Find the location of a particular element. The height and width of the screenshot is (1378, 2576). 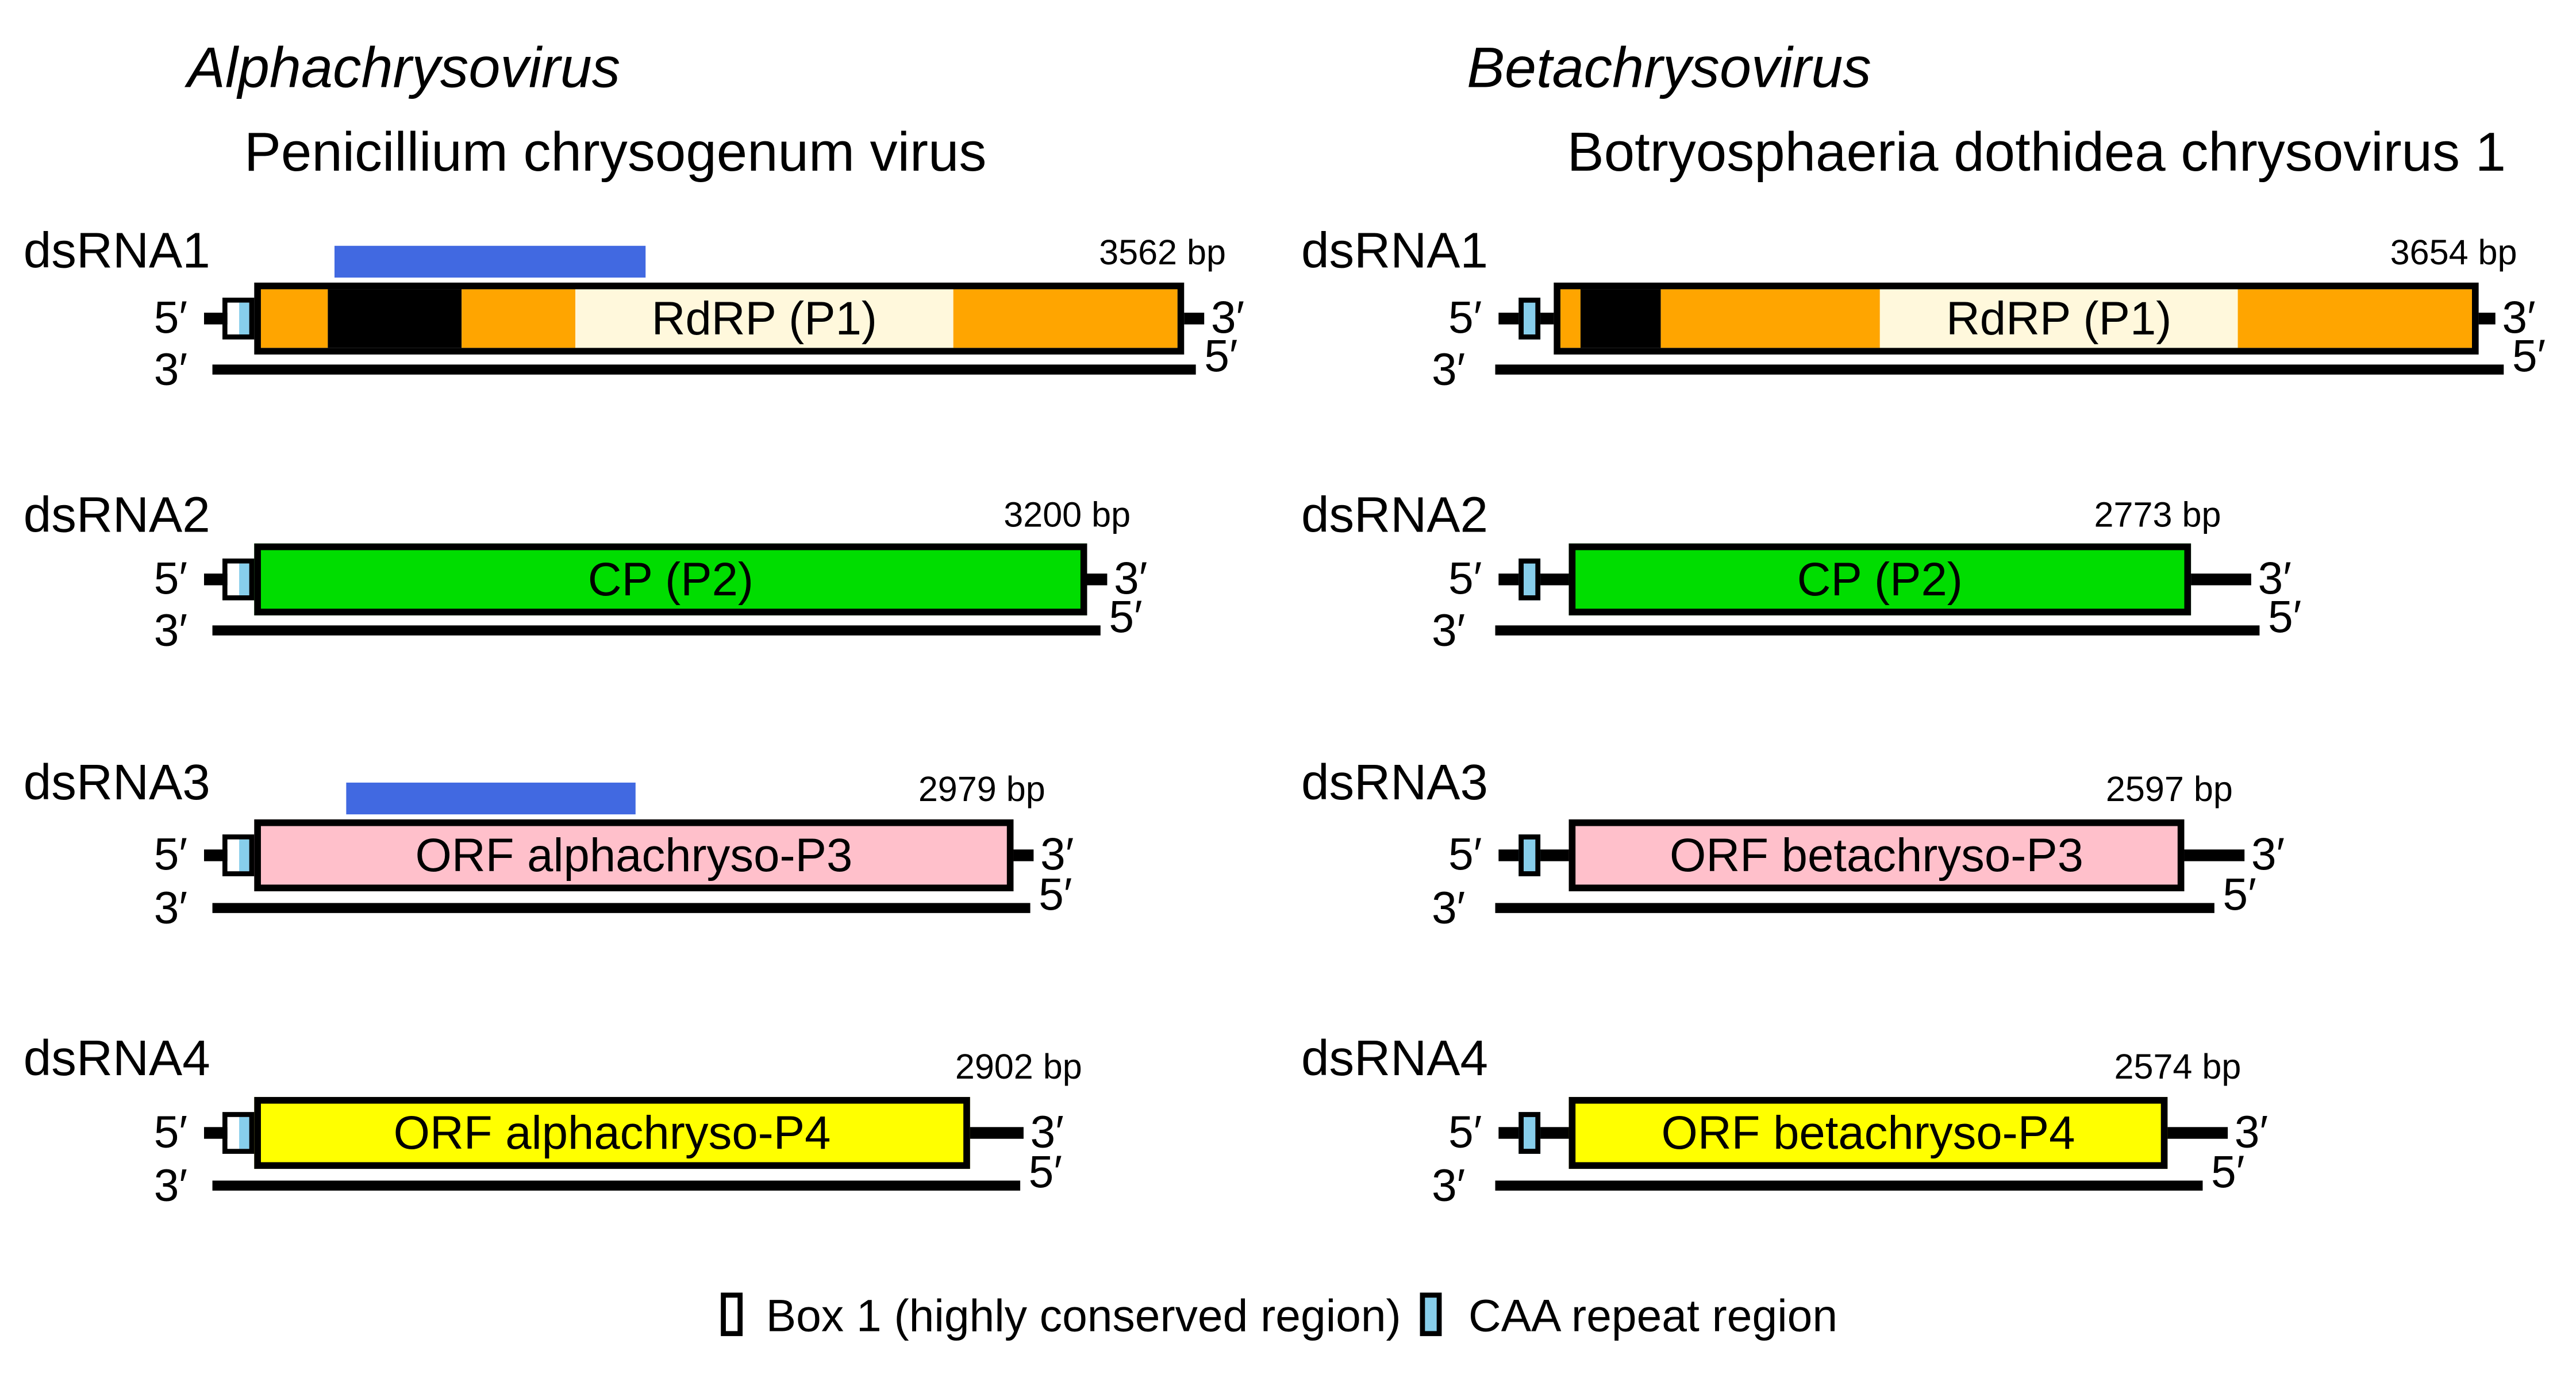

legend-box1-swatch is located at coordinates (732, 1314).